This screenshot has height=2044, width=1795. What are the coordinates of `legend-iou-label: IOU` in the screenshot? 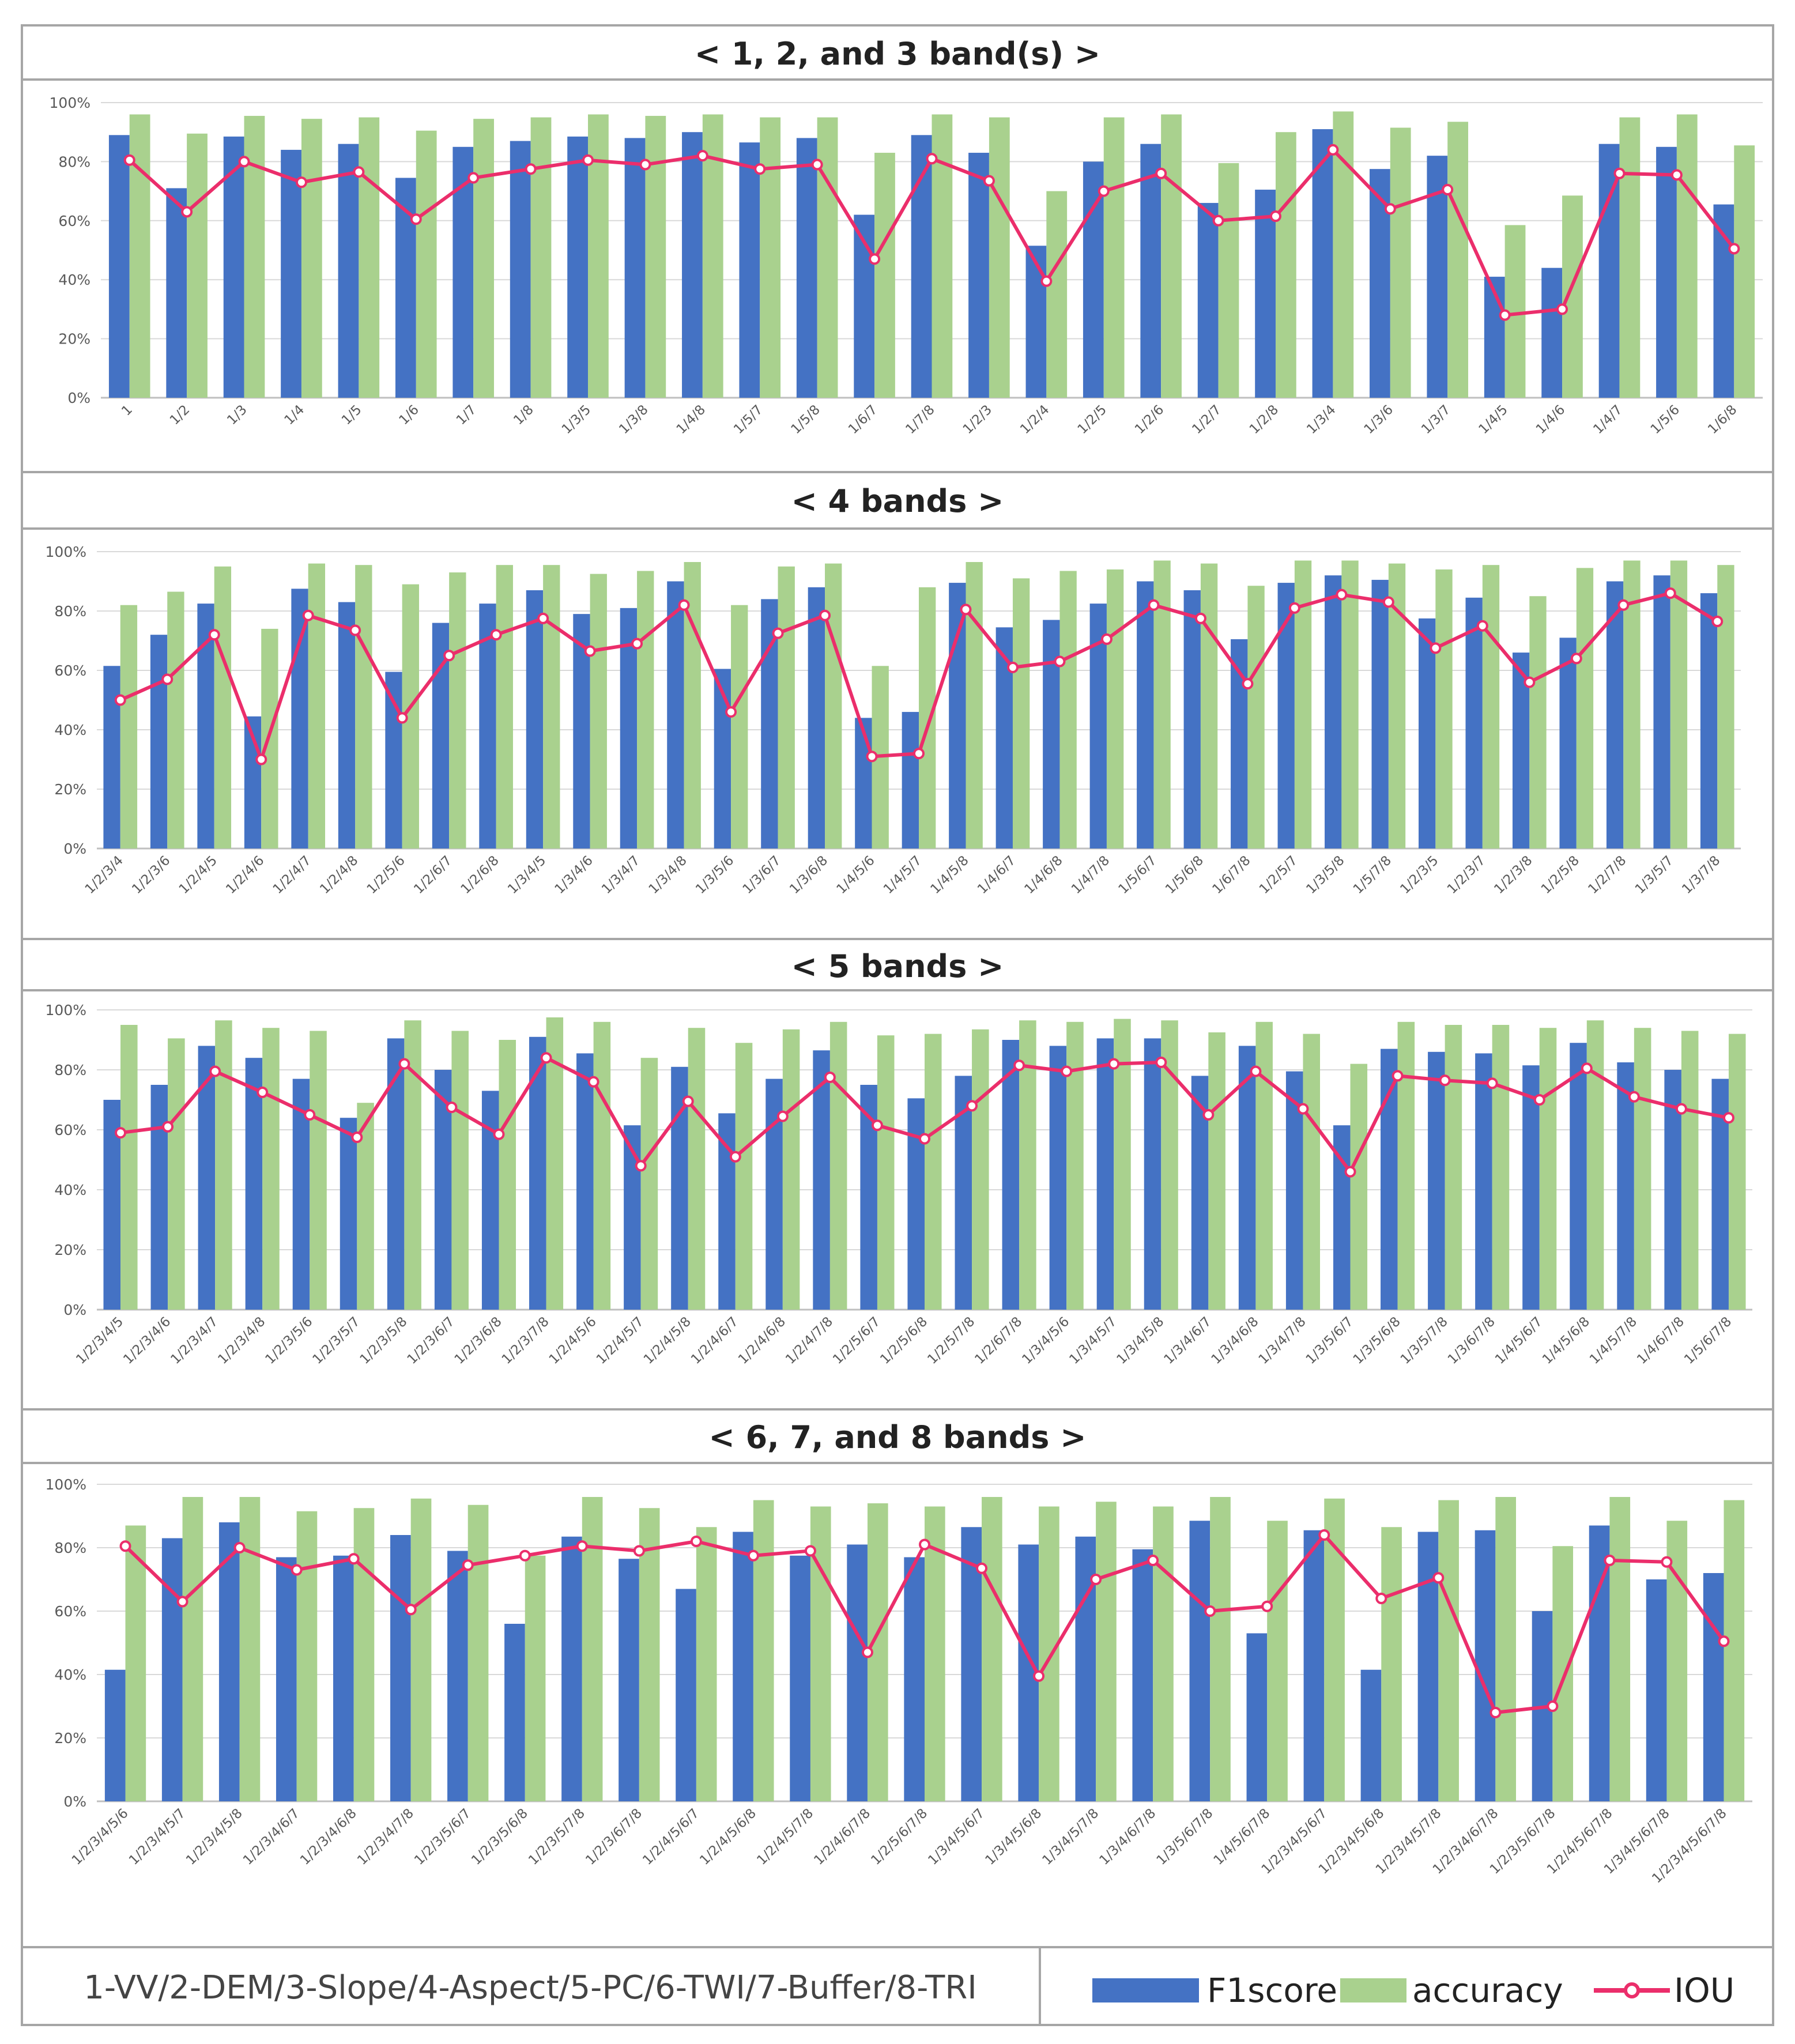 It's located at (1704, 1991).